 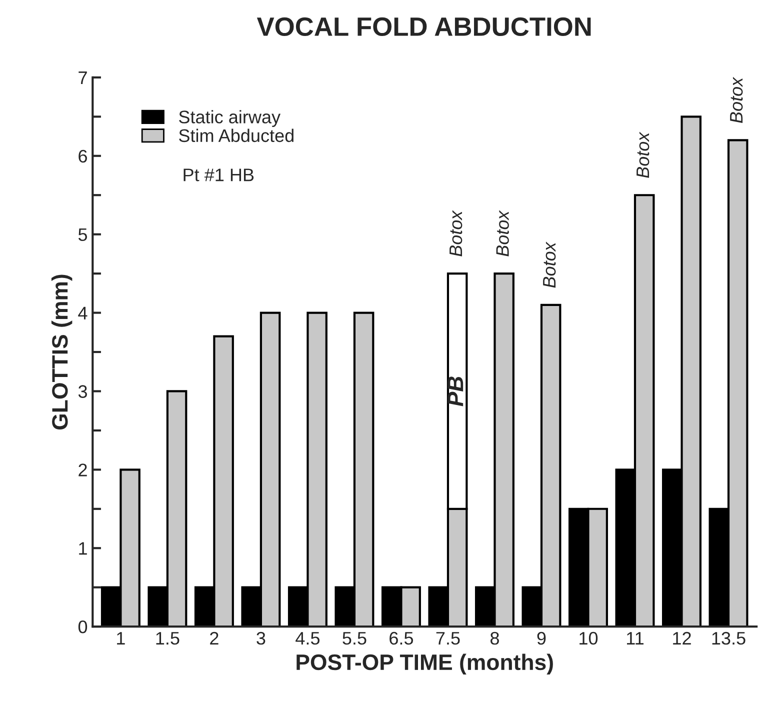 I want to click on x-tick-label: 3, so click(x=261, y=638).